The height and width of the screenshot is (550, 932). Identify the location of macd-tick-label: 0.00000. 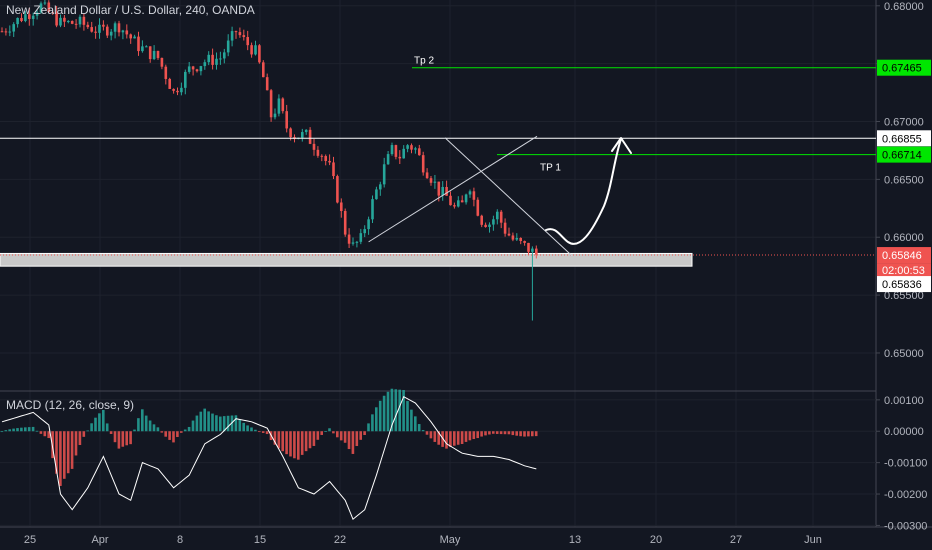
(904, 432).